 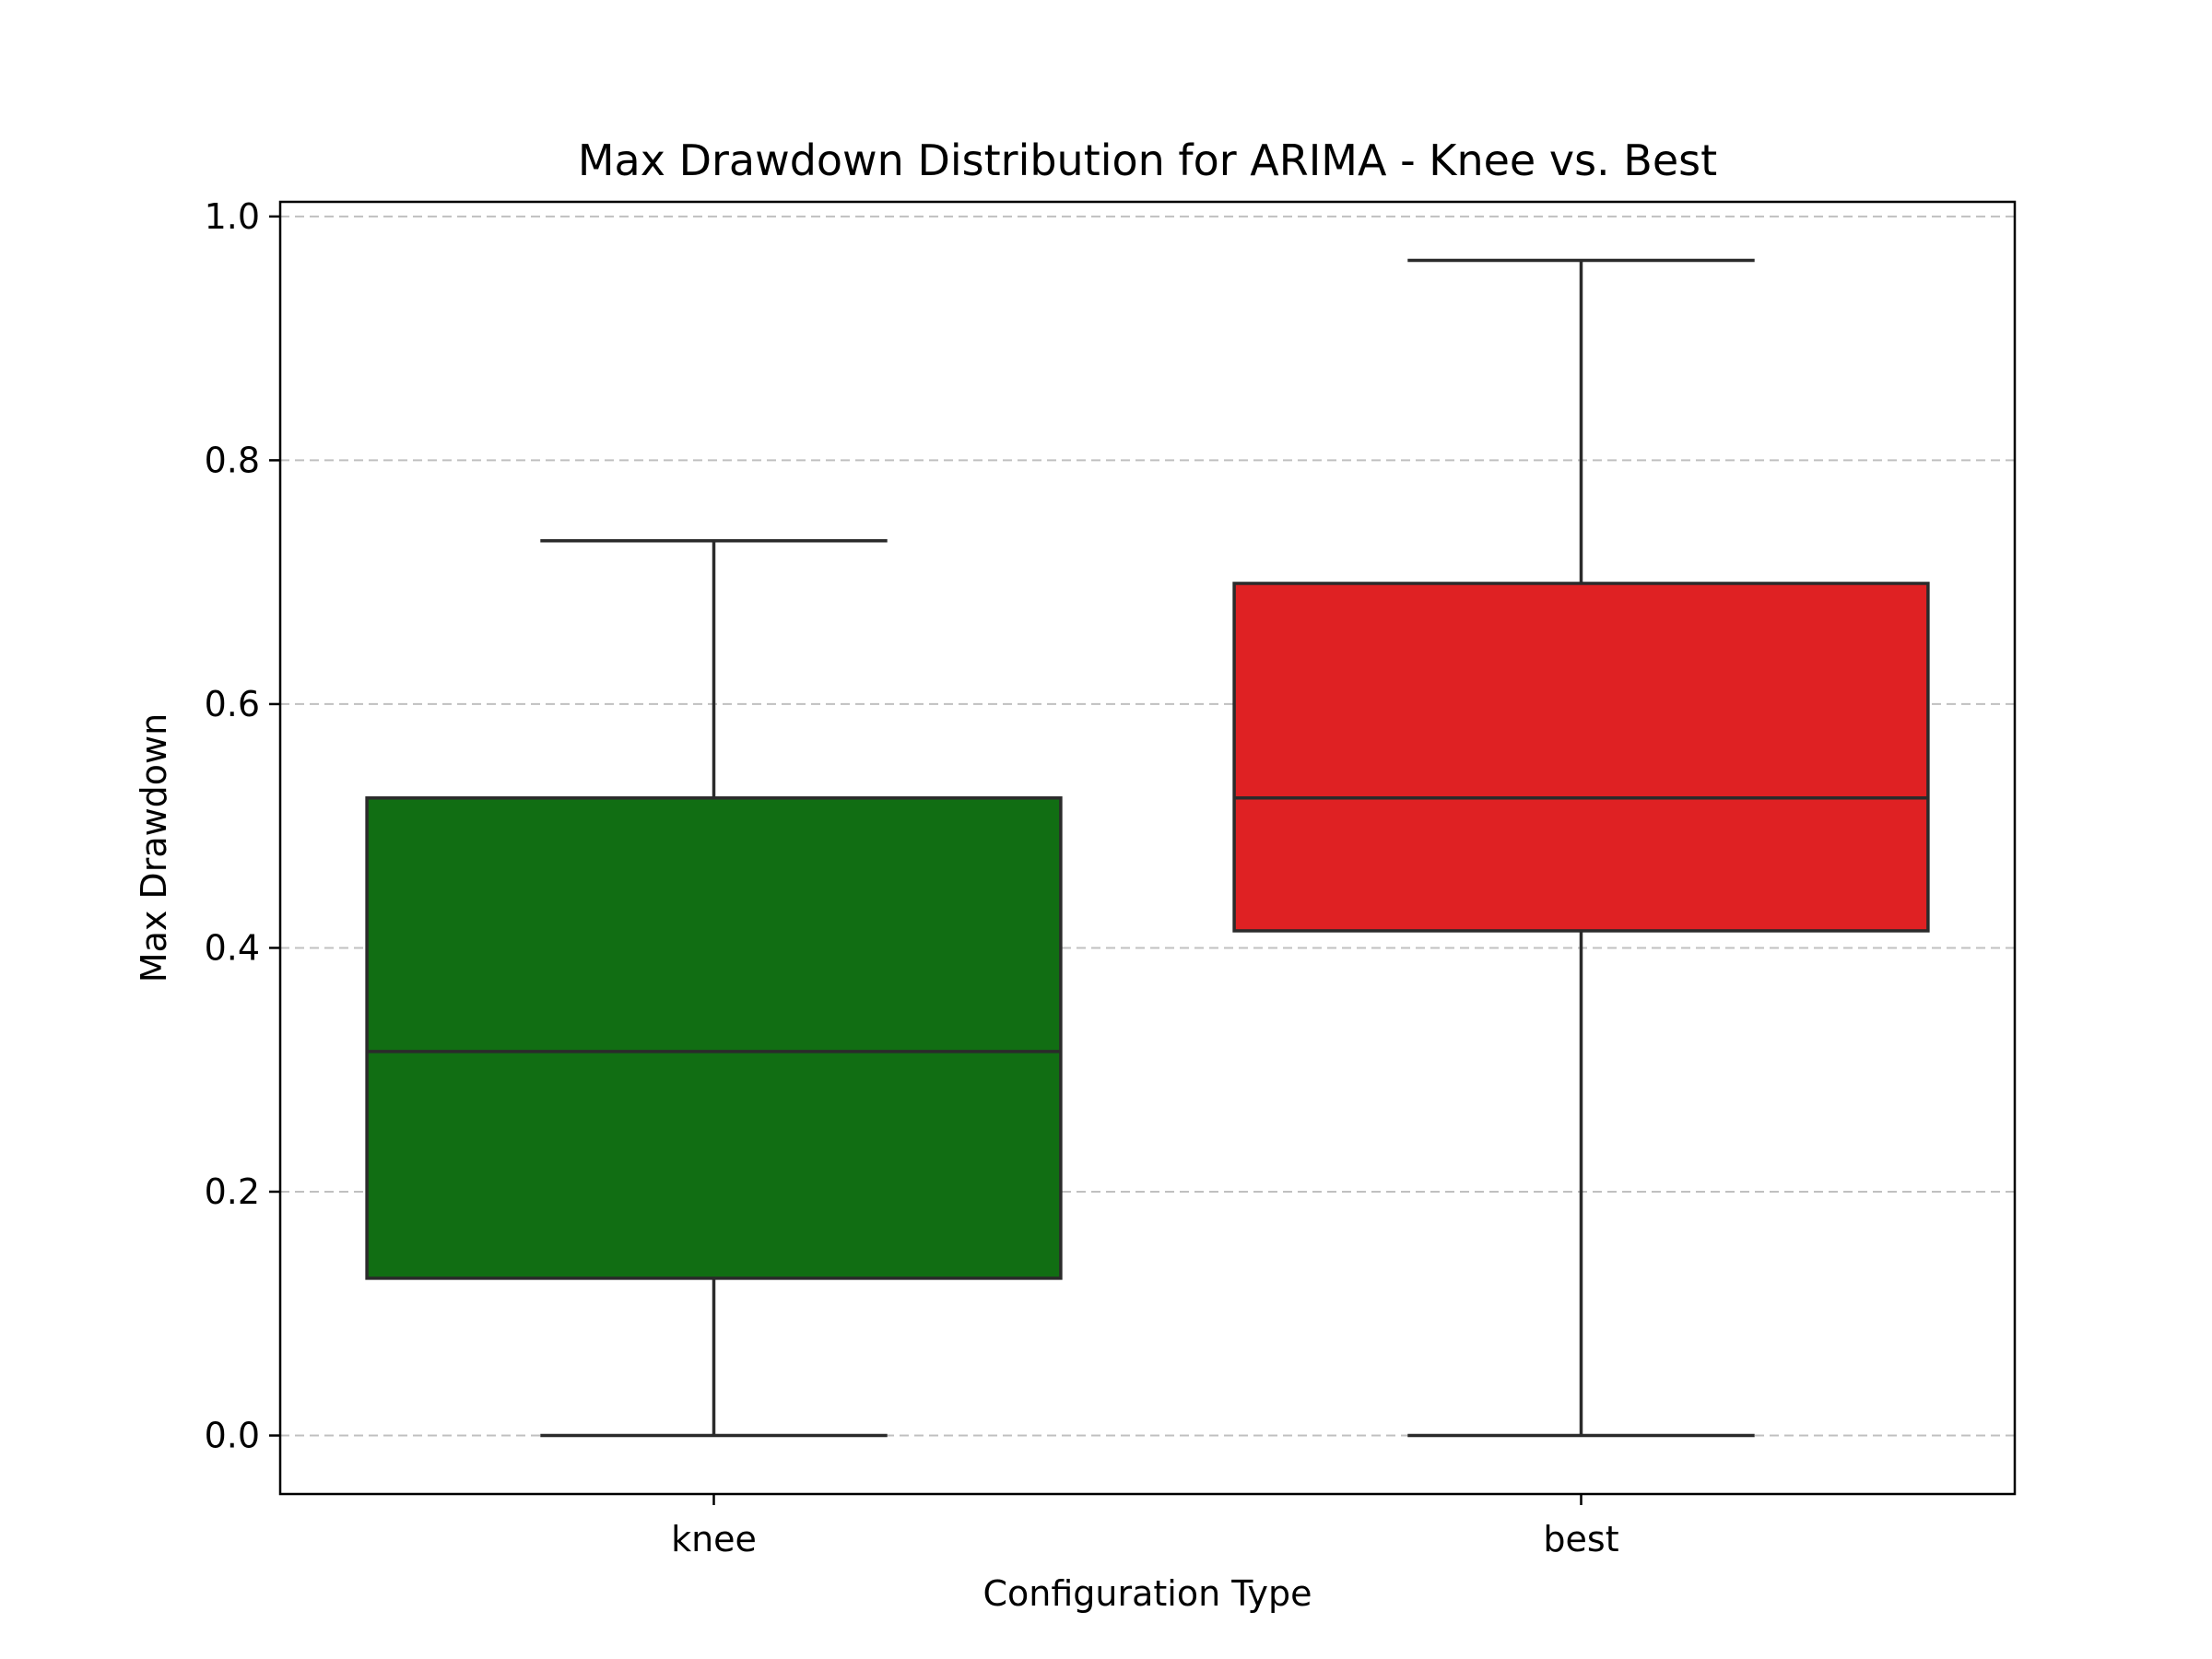 I want to click on y-tick-label: 0.2, so click(x=232, y=1191).